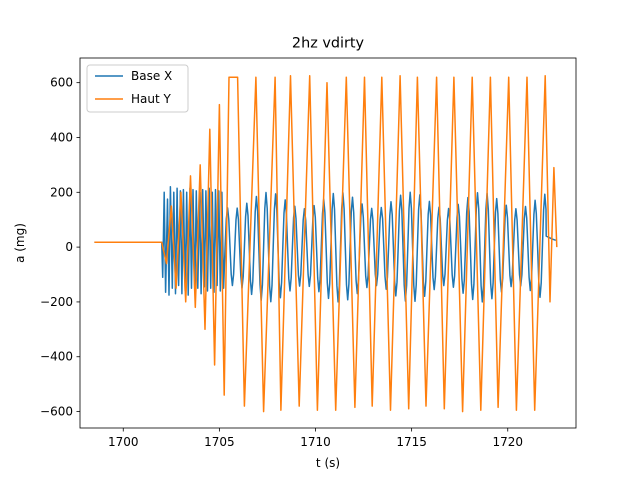 The image size is (640, 480). What do you see at coordinates (219, 442) in the screenshot?
I see `x-tick-label: 1705` at bounding box center [219, 442].